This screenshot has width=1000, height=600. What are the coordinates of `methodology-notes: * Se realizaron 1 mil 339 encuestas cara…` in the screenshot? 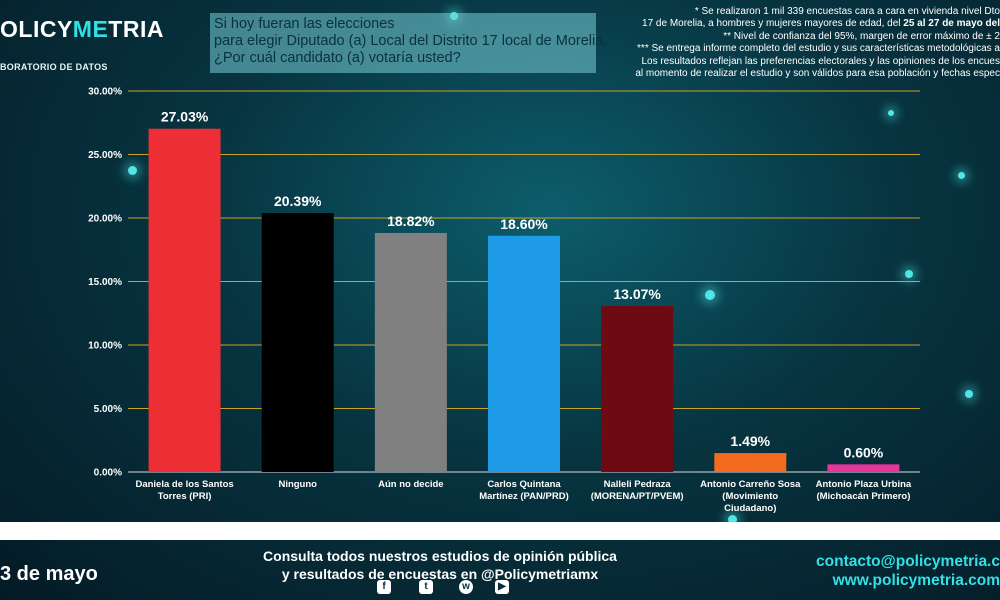 It's located at (800, 43).